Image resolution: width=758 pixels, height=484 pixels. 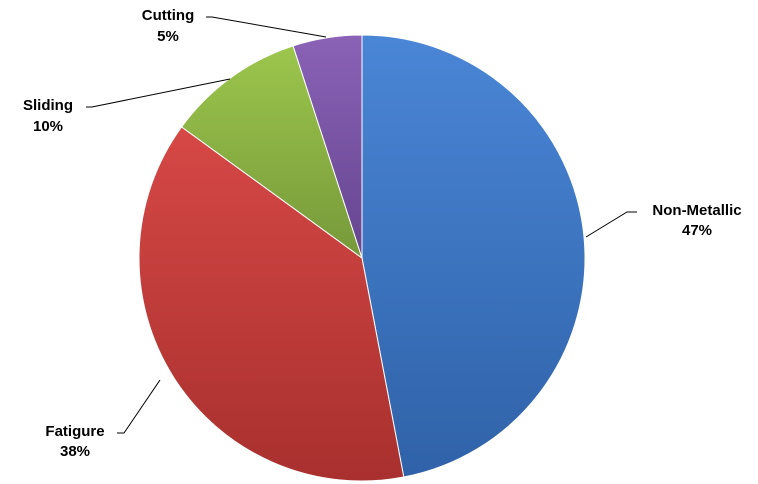 I want to click on leader-line-sliding, so click(x=158, y=93).